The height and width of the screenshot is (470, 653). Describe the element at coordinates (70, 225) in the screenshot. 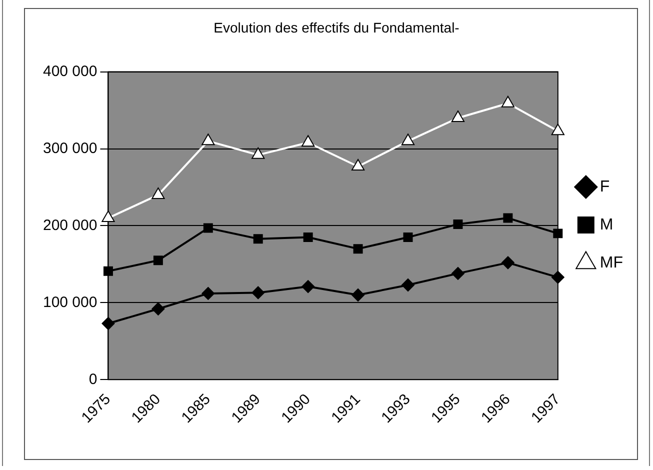

I see `y-tick-label: 200 000` at that location.